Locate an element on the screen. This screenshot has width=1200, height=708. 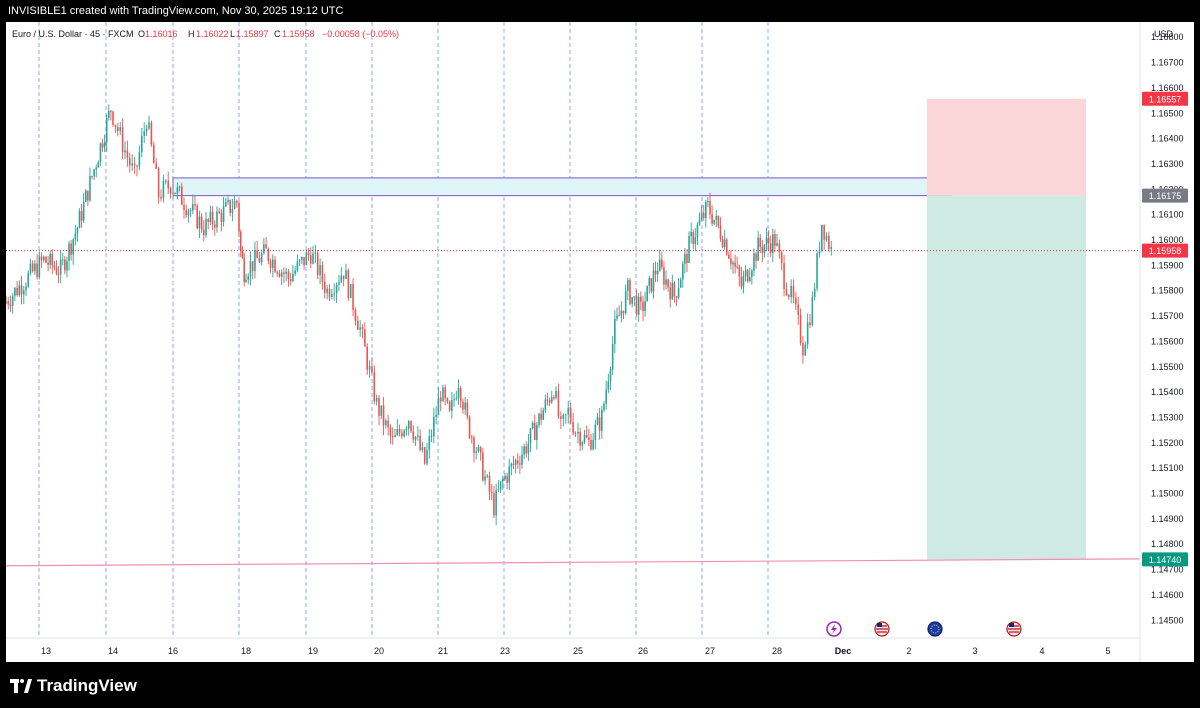
short-position-target-area is located at coordinates (1006, 377).